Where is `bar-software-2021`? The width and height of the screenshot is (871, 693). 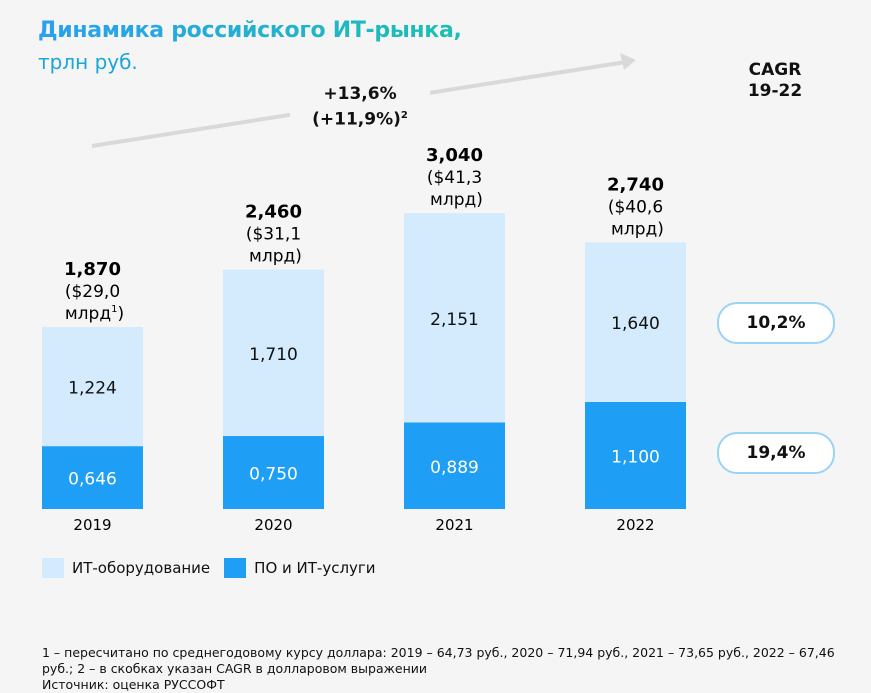 bar-software-2021 is located at coordinates (454, 465).